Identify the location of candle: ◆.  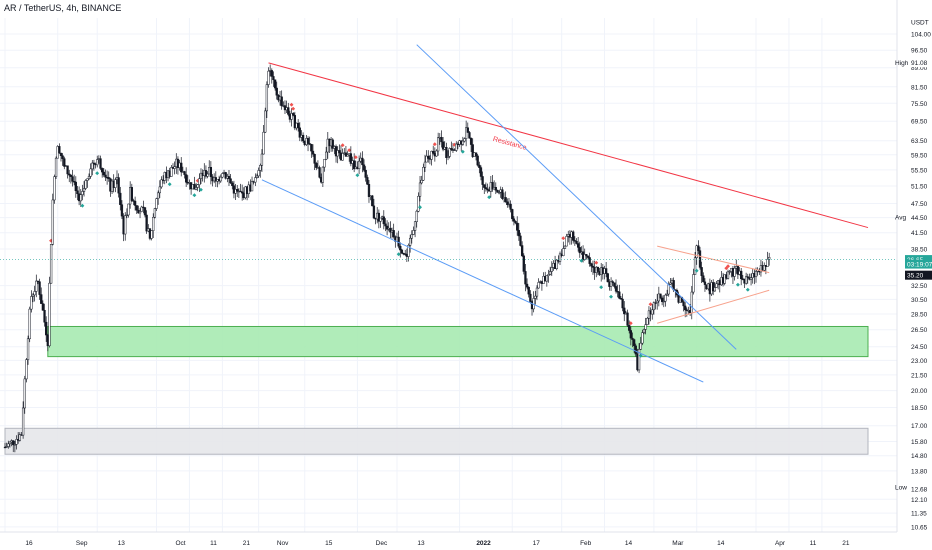
(463, 145).